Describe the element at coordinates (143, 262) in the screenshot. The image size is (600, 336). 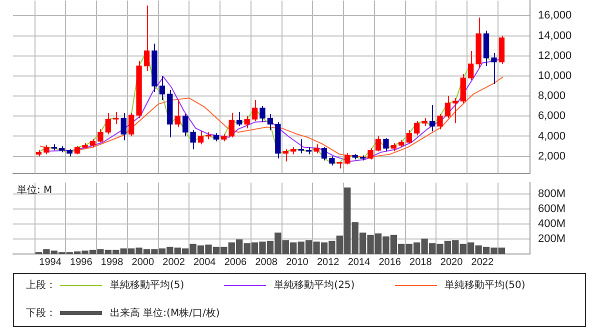
I see `x-tick-label: 2000` at that location.